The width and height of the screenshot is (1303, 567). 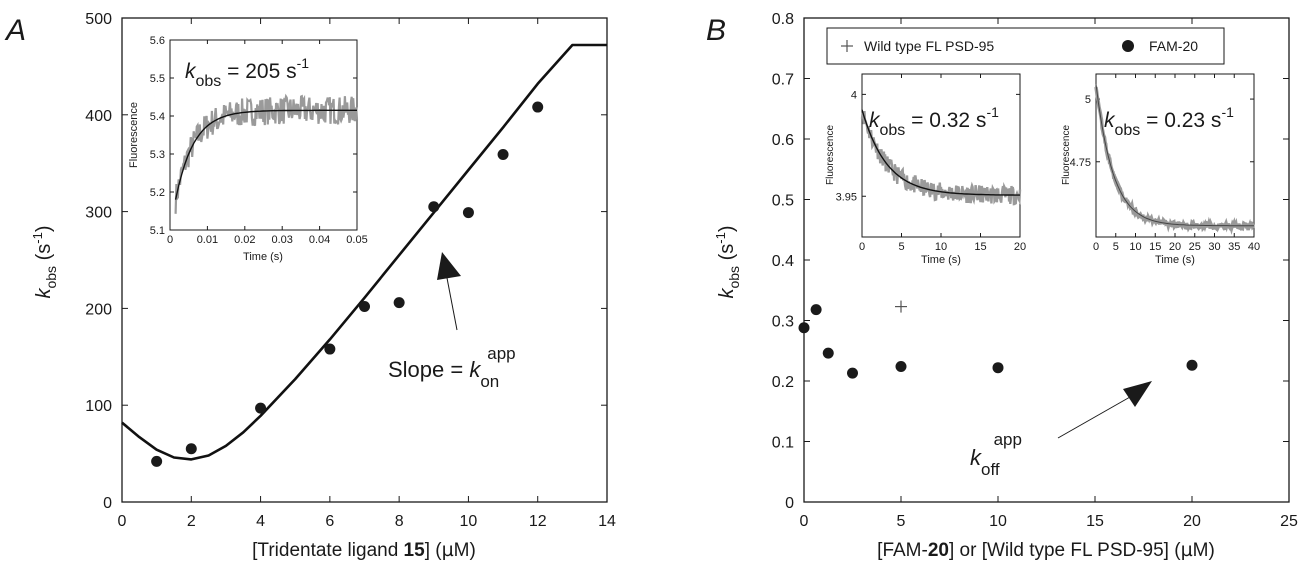 I want to click on inset-b2-xtick-label: 30, so click(x=1214, y=247).